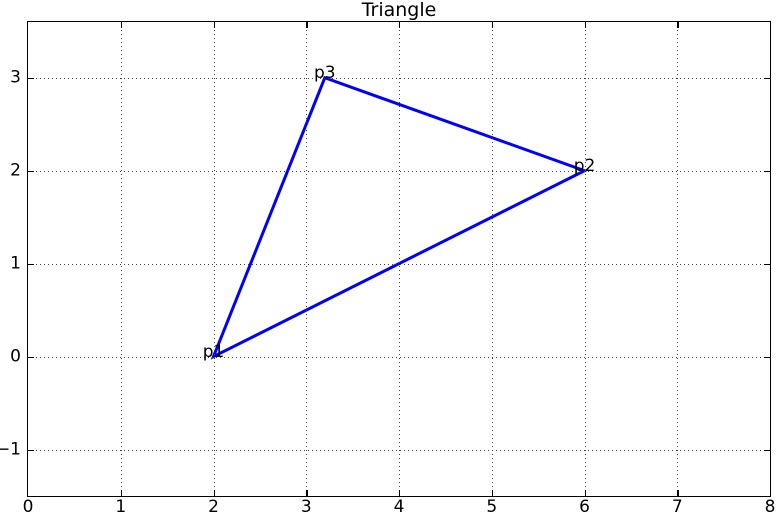  What do you see at coordinates (15, 263) in the screenshot?
I see `y-tick-label: 1` at bounding box center [15, 263].